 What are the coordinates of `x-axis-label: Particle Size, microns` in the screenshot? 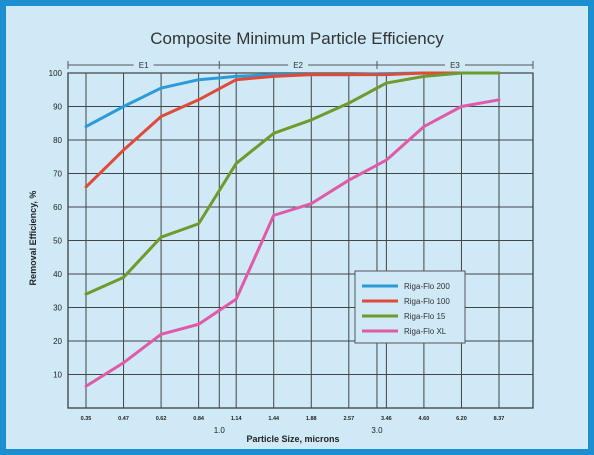 It's located at (292, 439).